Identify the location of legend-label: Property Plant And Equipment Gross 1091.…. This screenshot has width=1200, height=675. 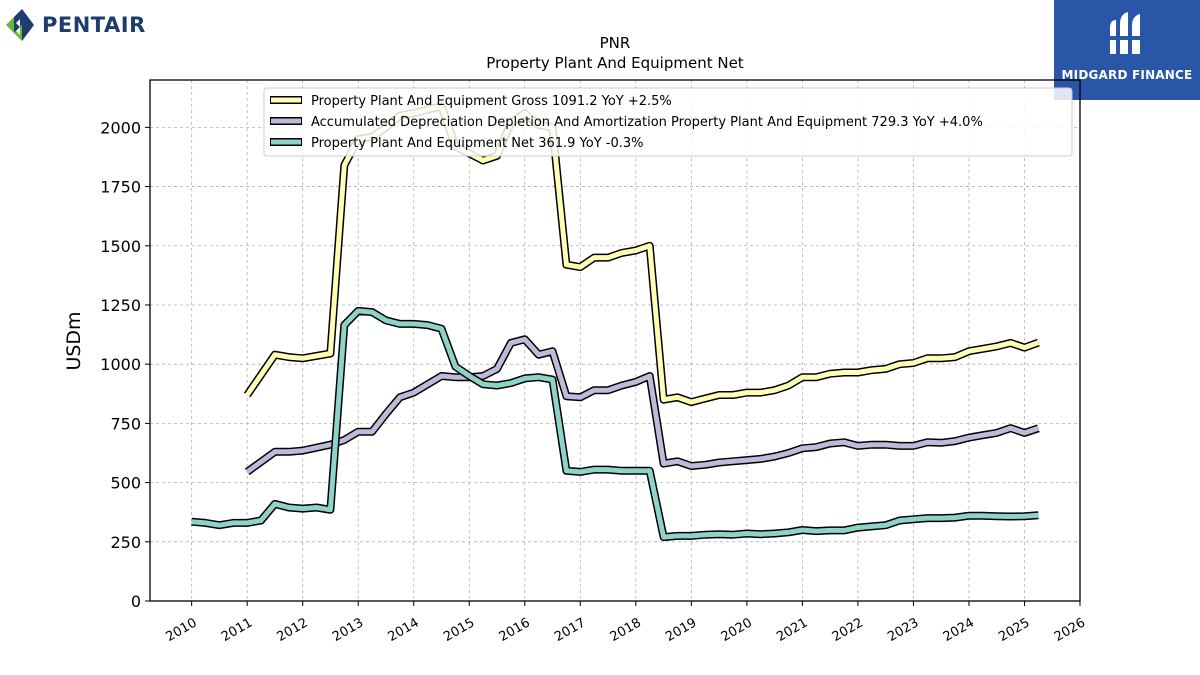
(491, 101).